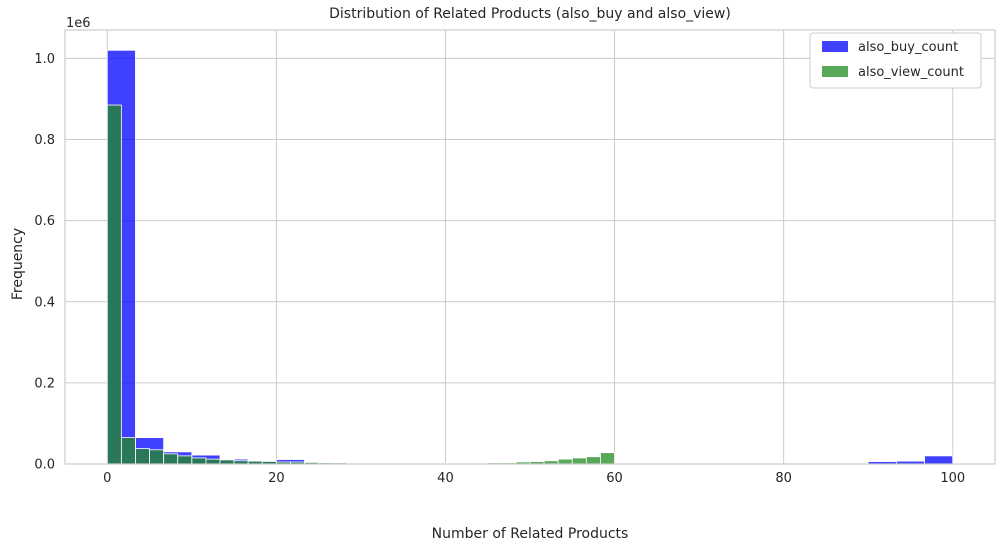  Describe the element at coordinates (276, 478) in the screenshot. I see `x-tick-label: 20` at that location.